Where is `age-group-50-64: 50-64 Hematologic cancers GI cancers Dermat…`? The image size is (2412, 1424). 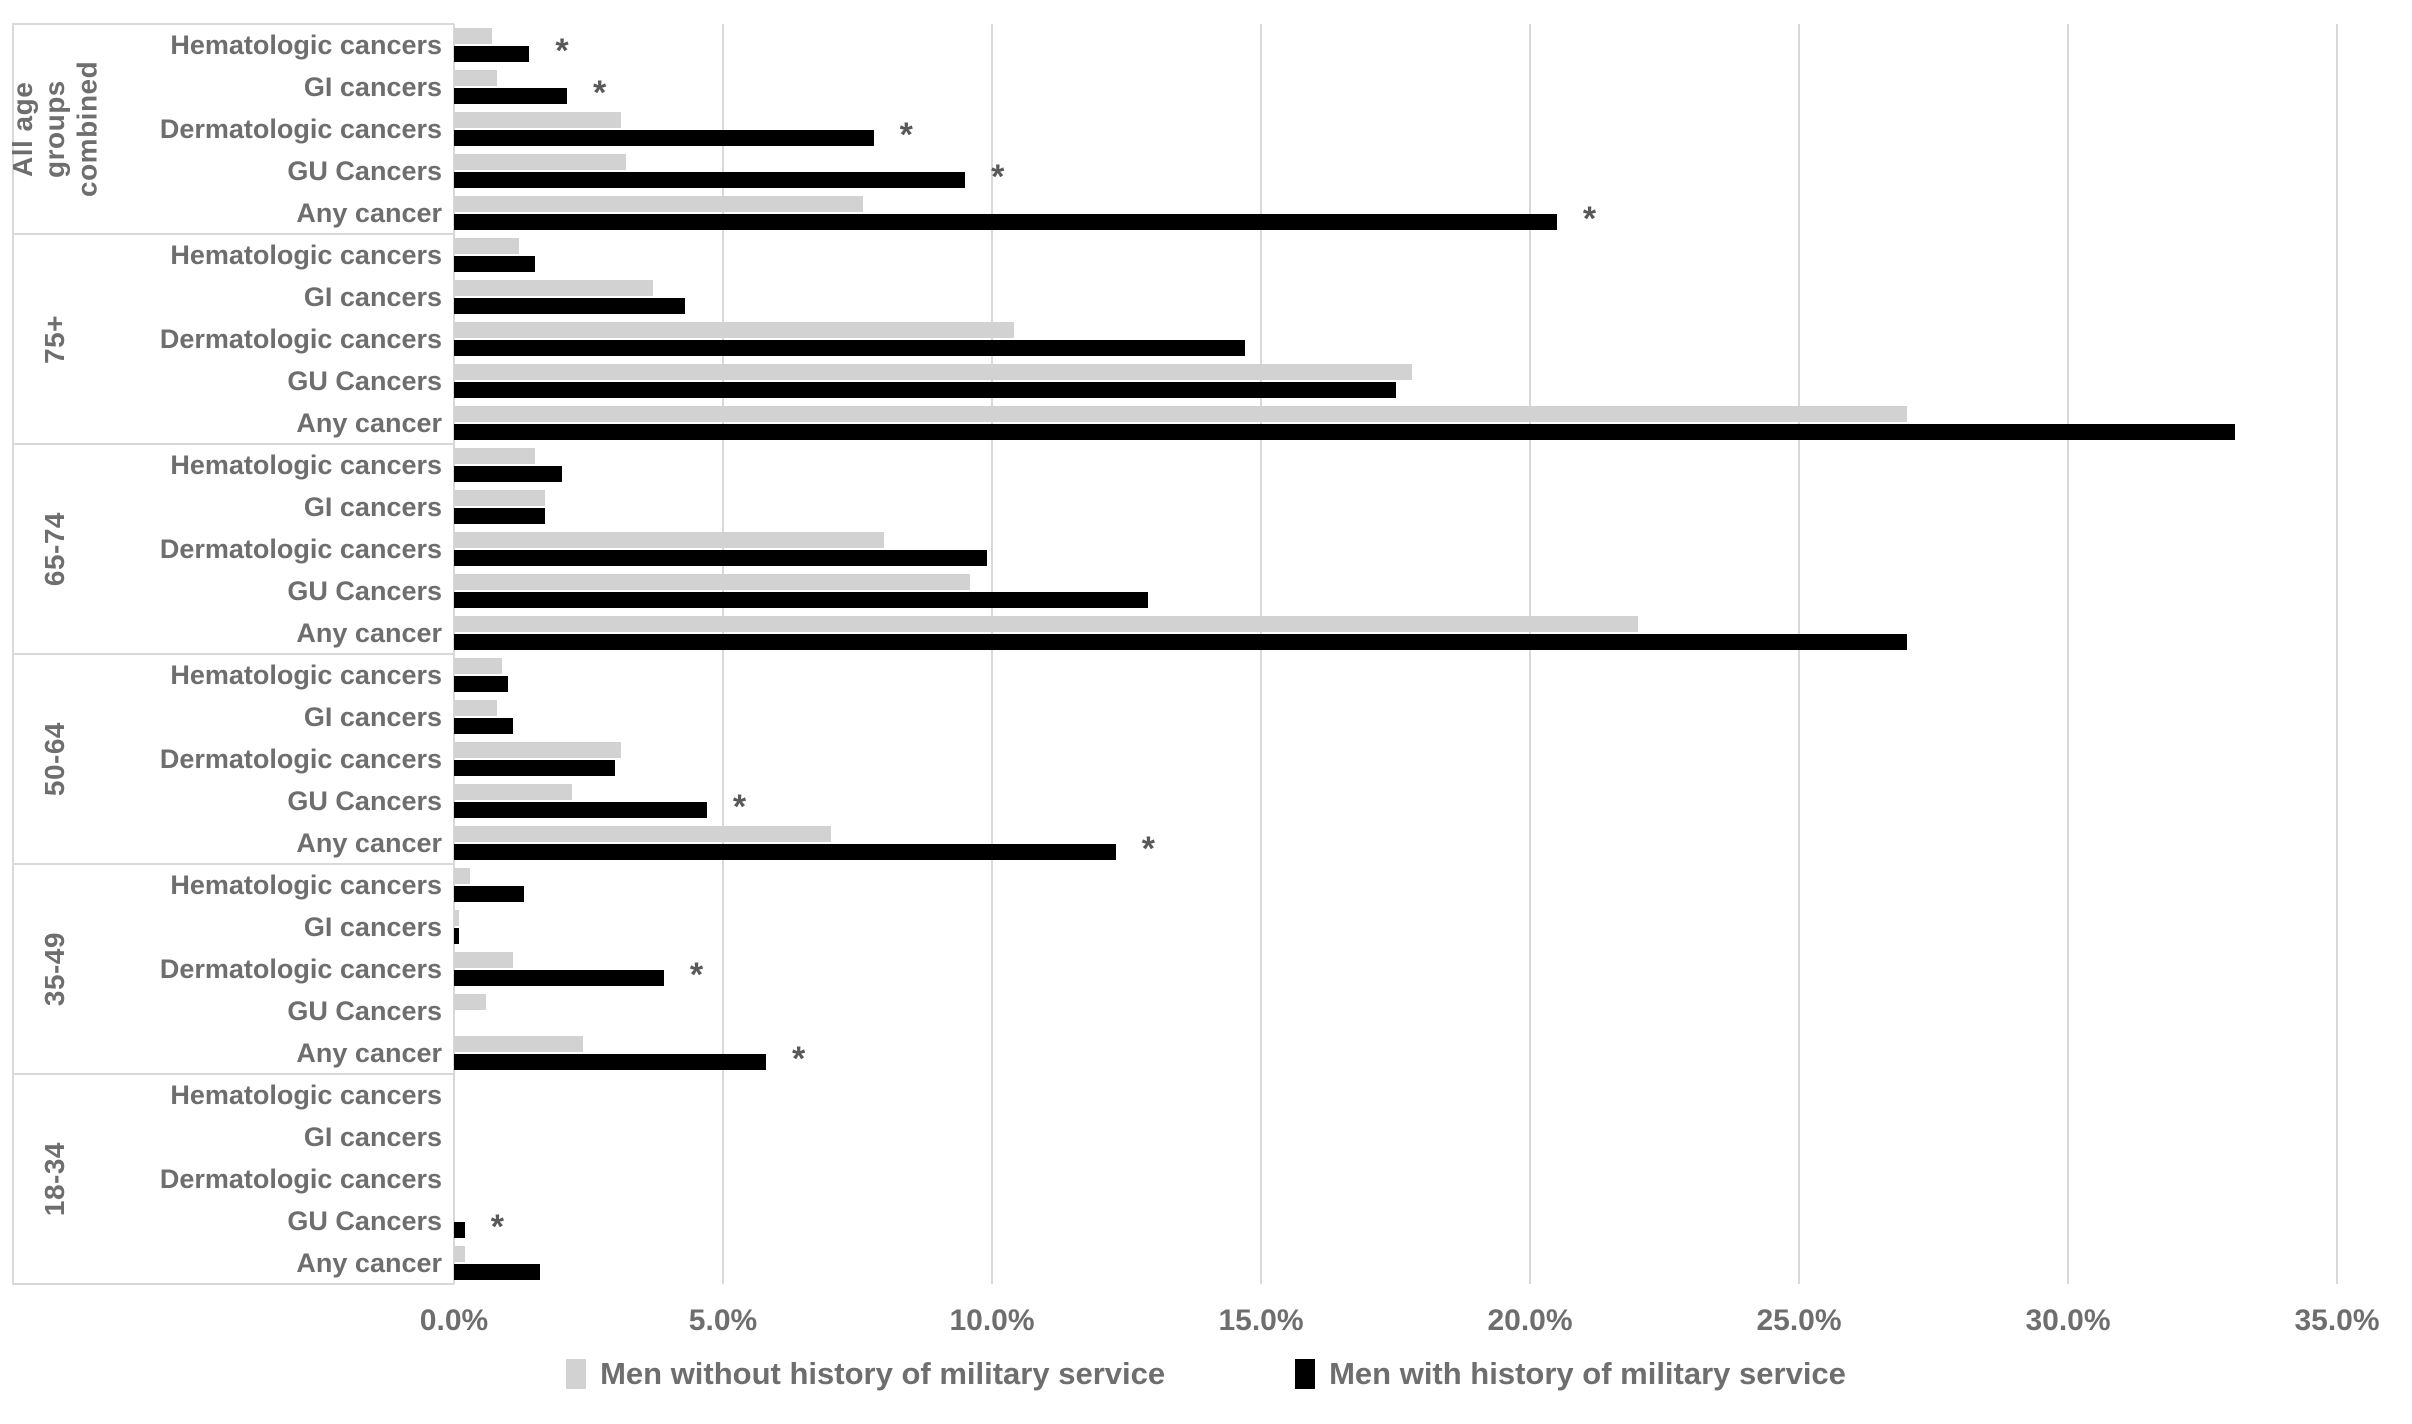
age-group-50-64: 50-64 Hematologic cancers GI cancers Dermat… is located at coordinates (1206, 759).